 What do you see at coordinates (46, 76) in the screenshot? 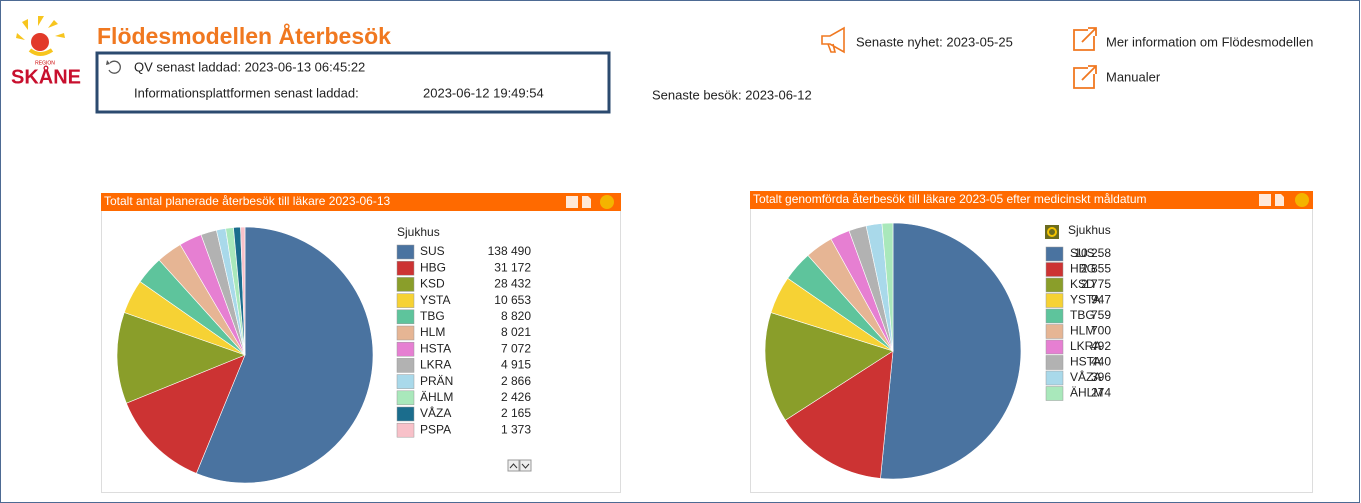
I see `logo-text: SKÅNE` at bounding box center [46, 76].